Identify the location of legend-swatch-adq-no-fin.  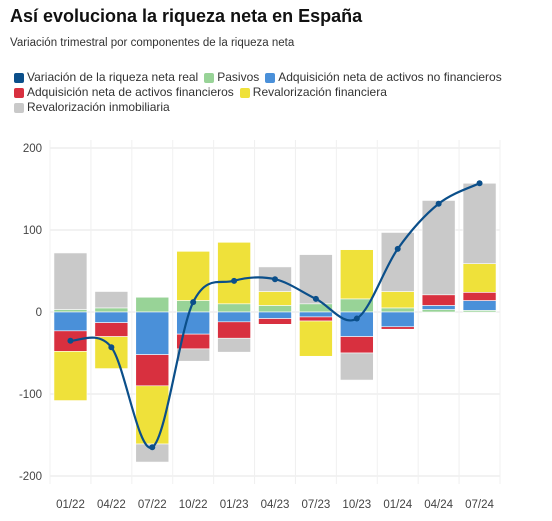
(270, 77).